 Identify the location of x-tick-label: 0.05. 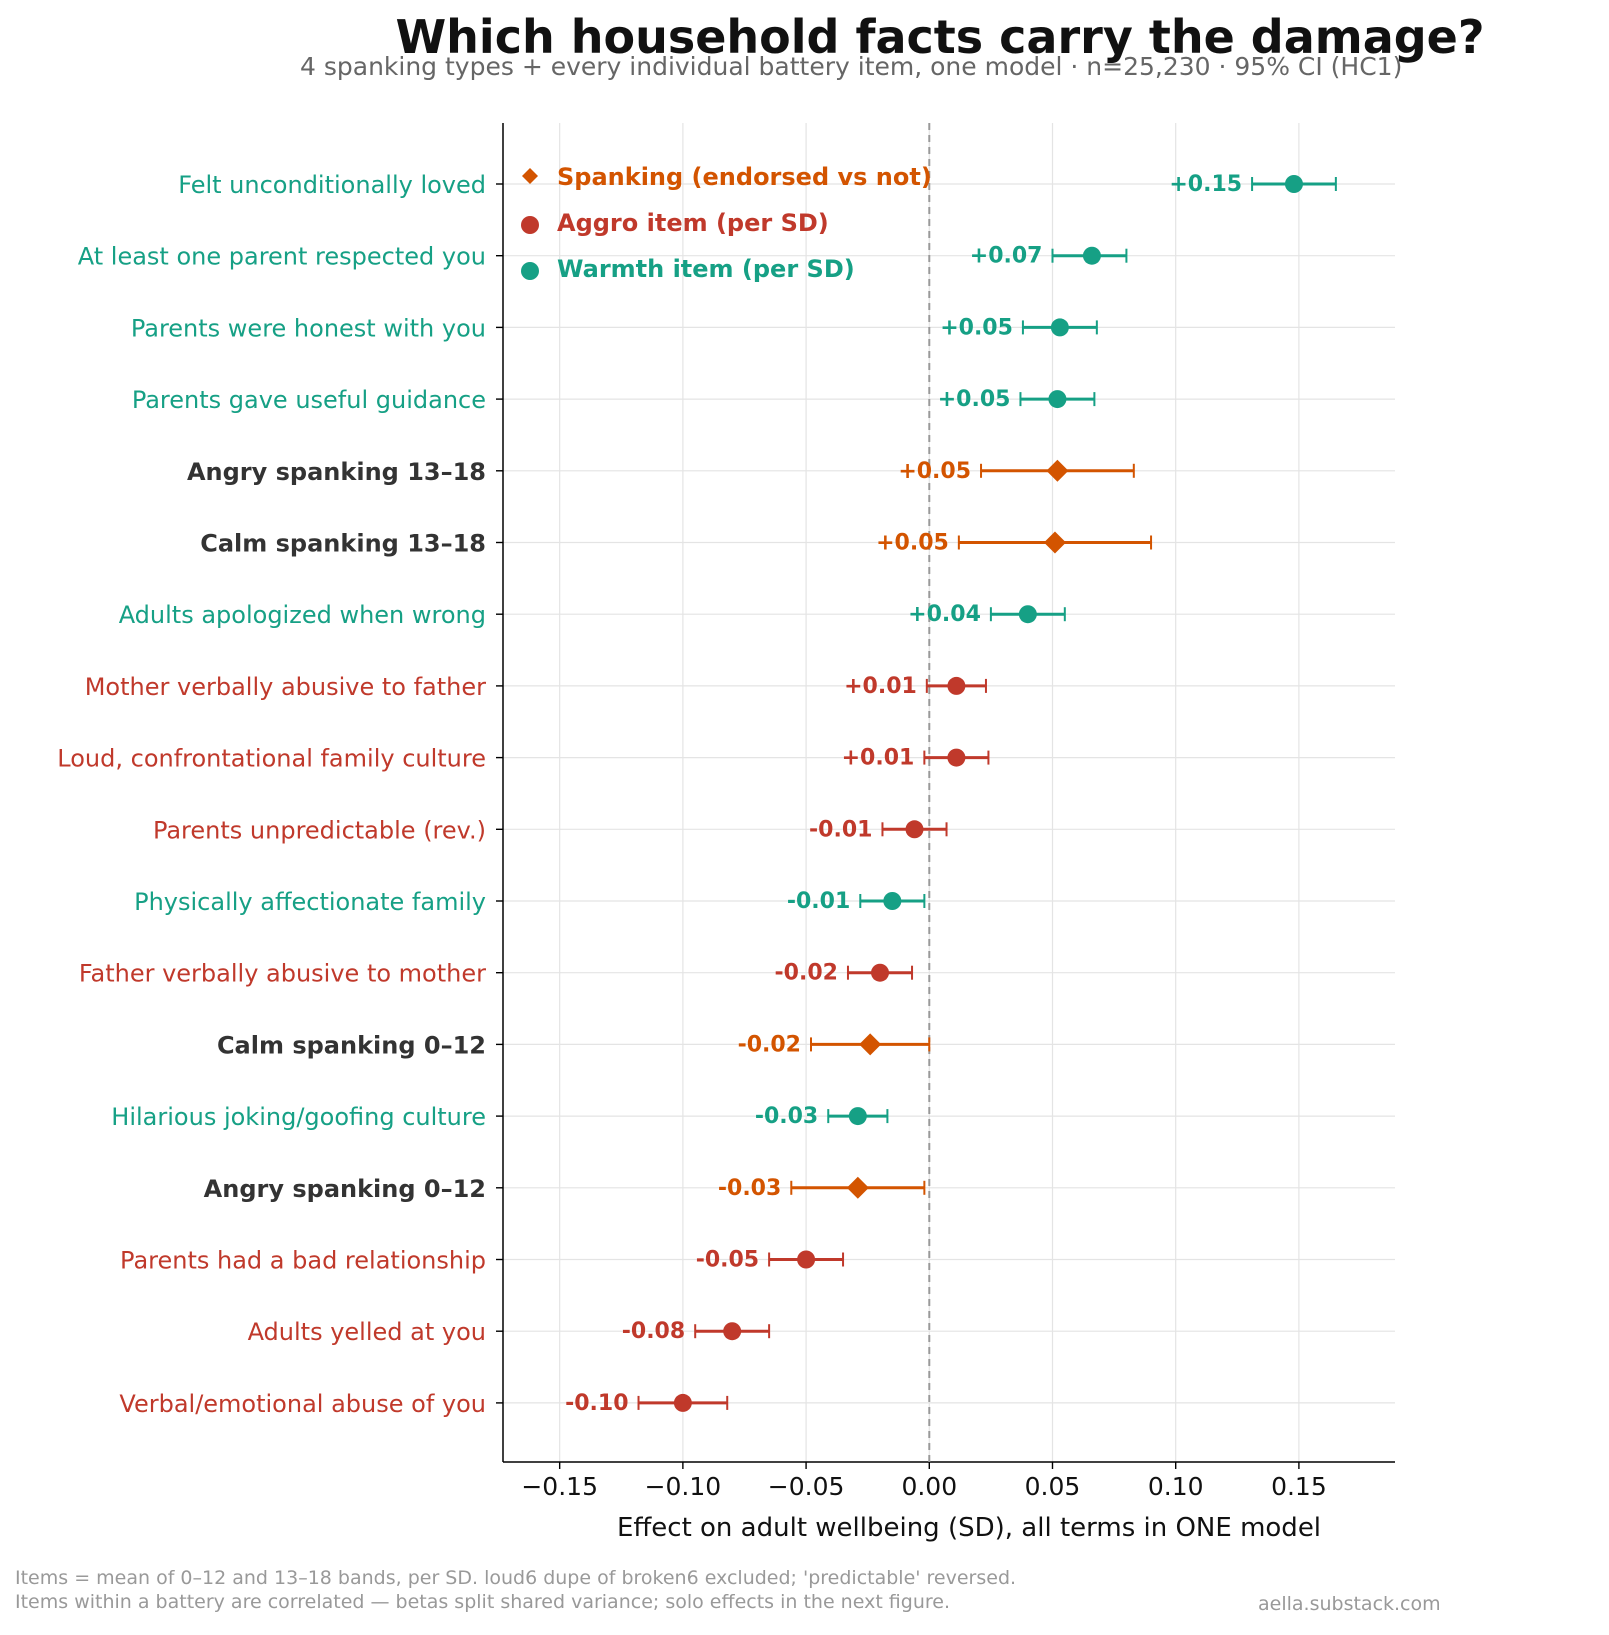
(1053, 1486).